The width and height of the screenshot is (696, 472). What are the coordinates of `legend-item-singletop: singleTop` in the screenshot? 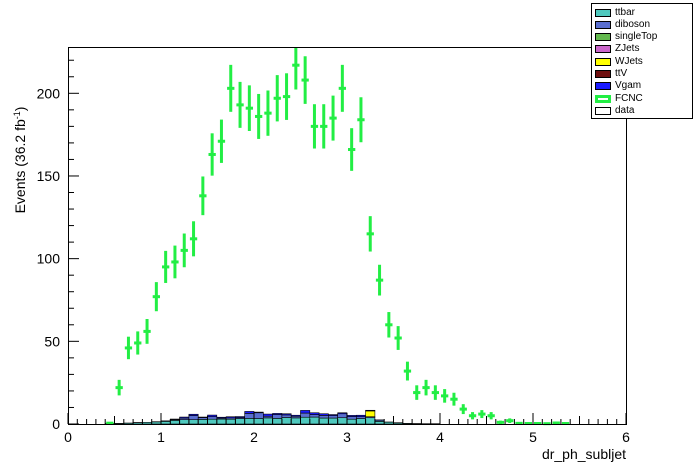 It's located at (626, 37).